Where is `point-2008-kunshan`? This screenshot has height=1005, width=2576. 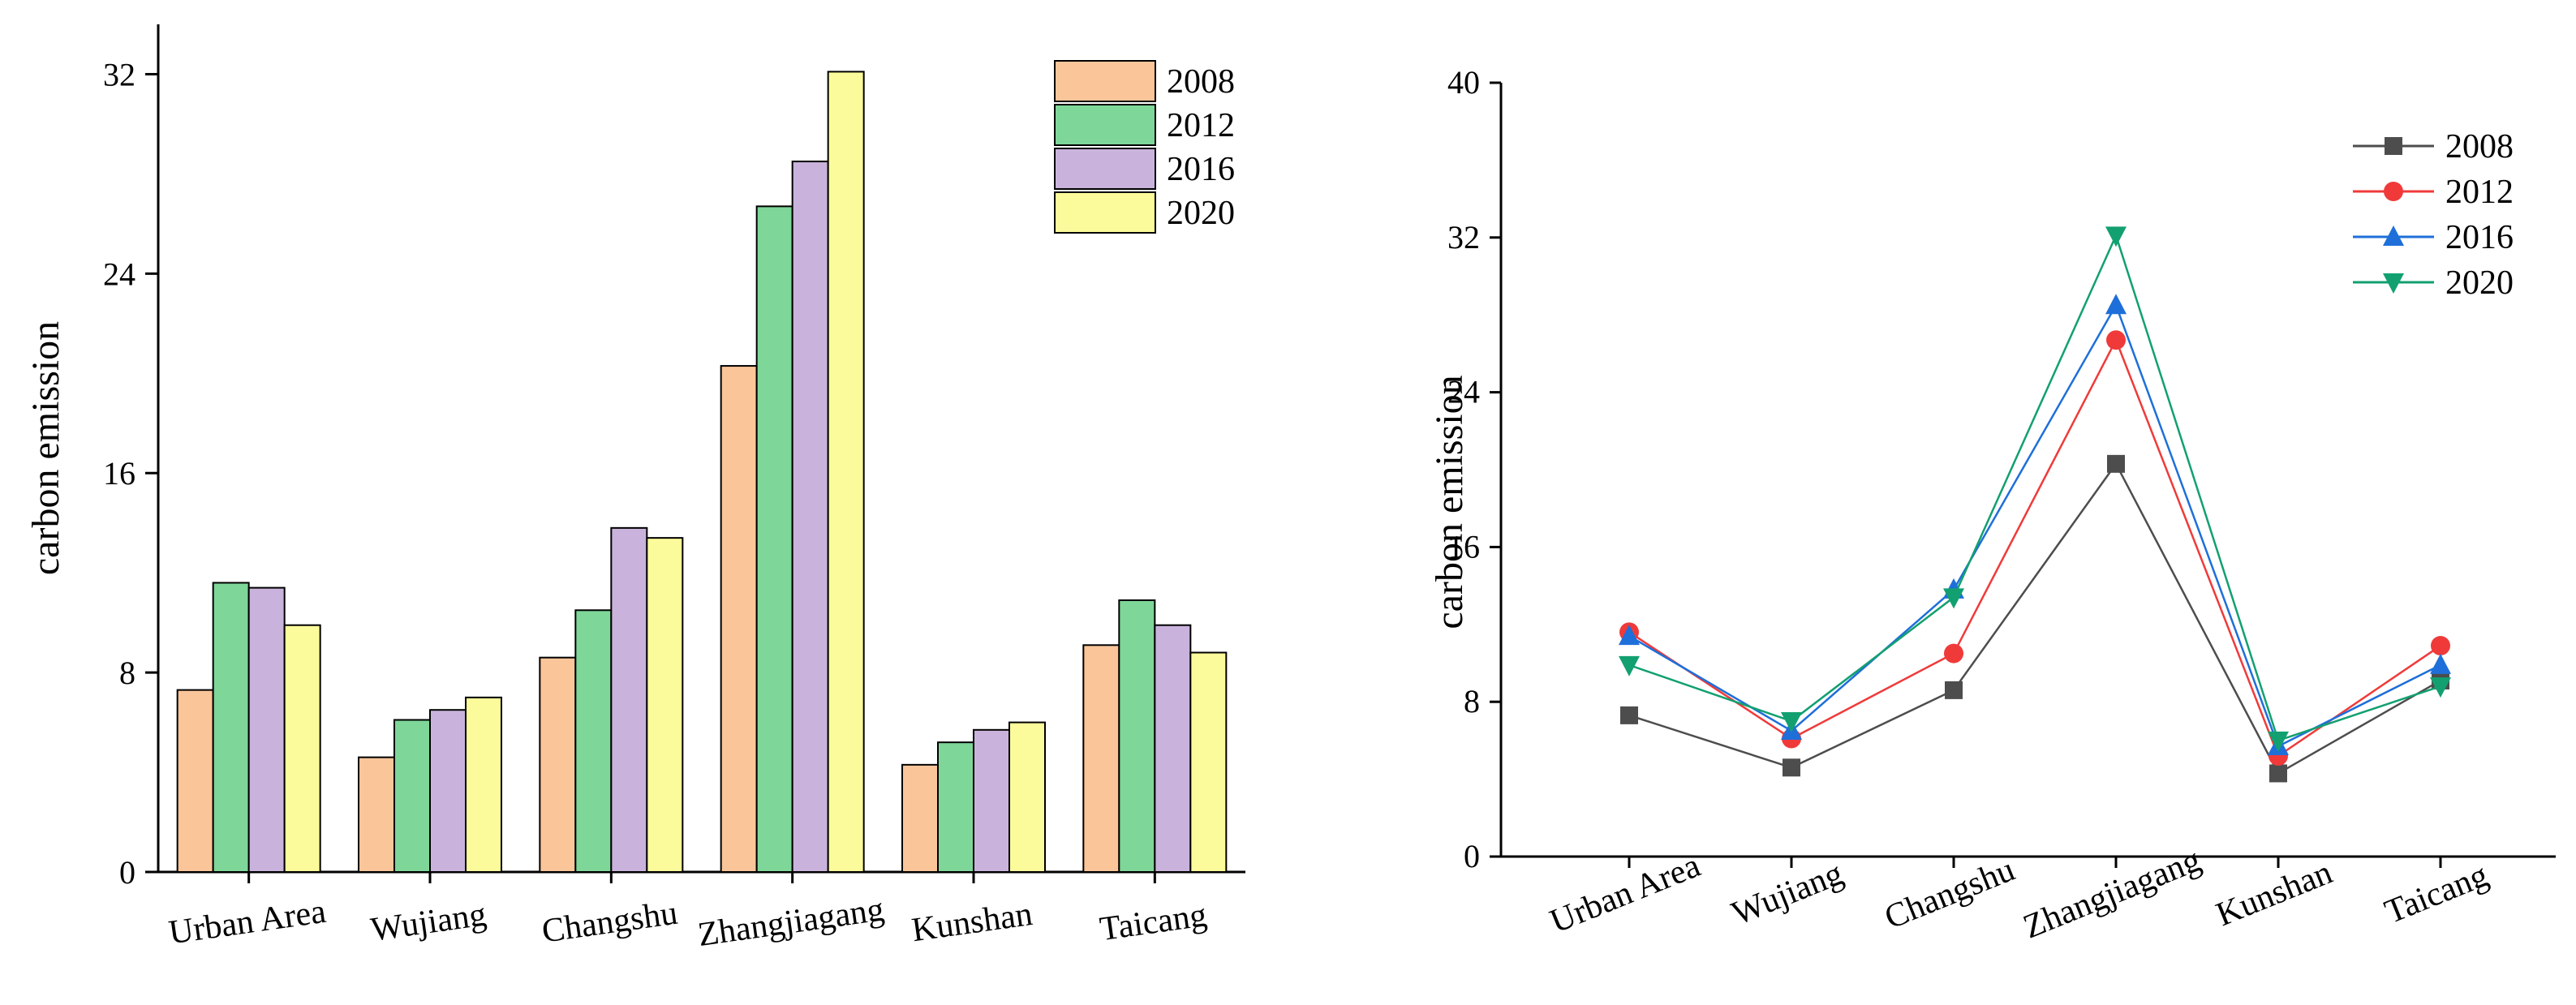 point-2008-kunshan is located at coordinates (2278, 773).